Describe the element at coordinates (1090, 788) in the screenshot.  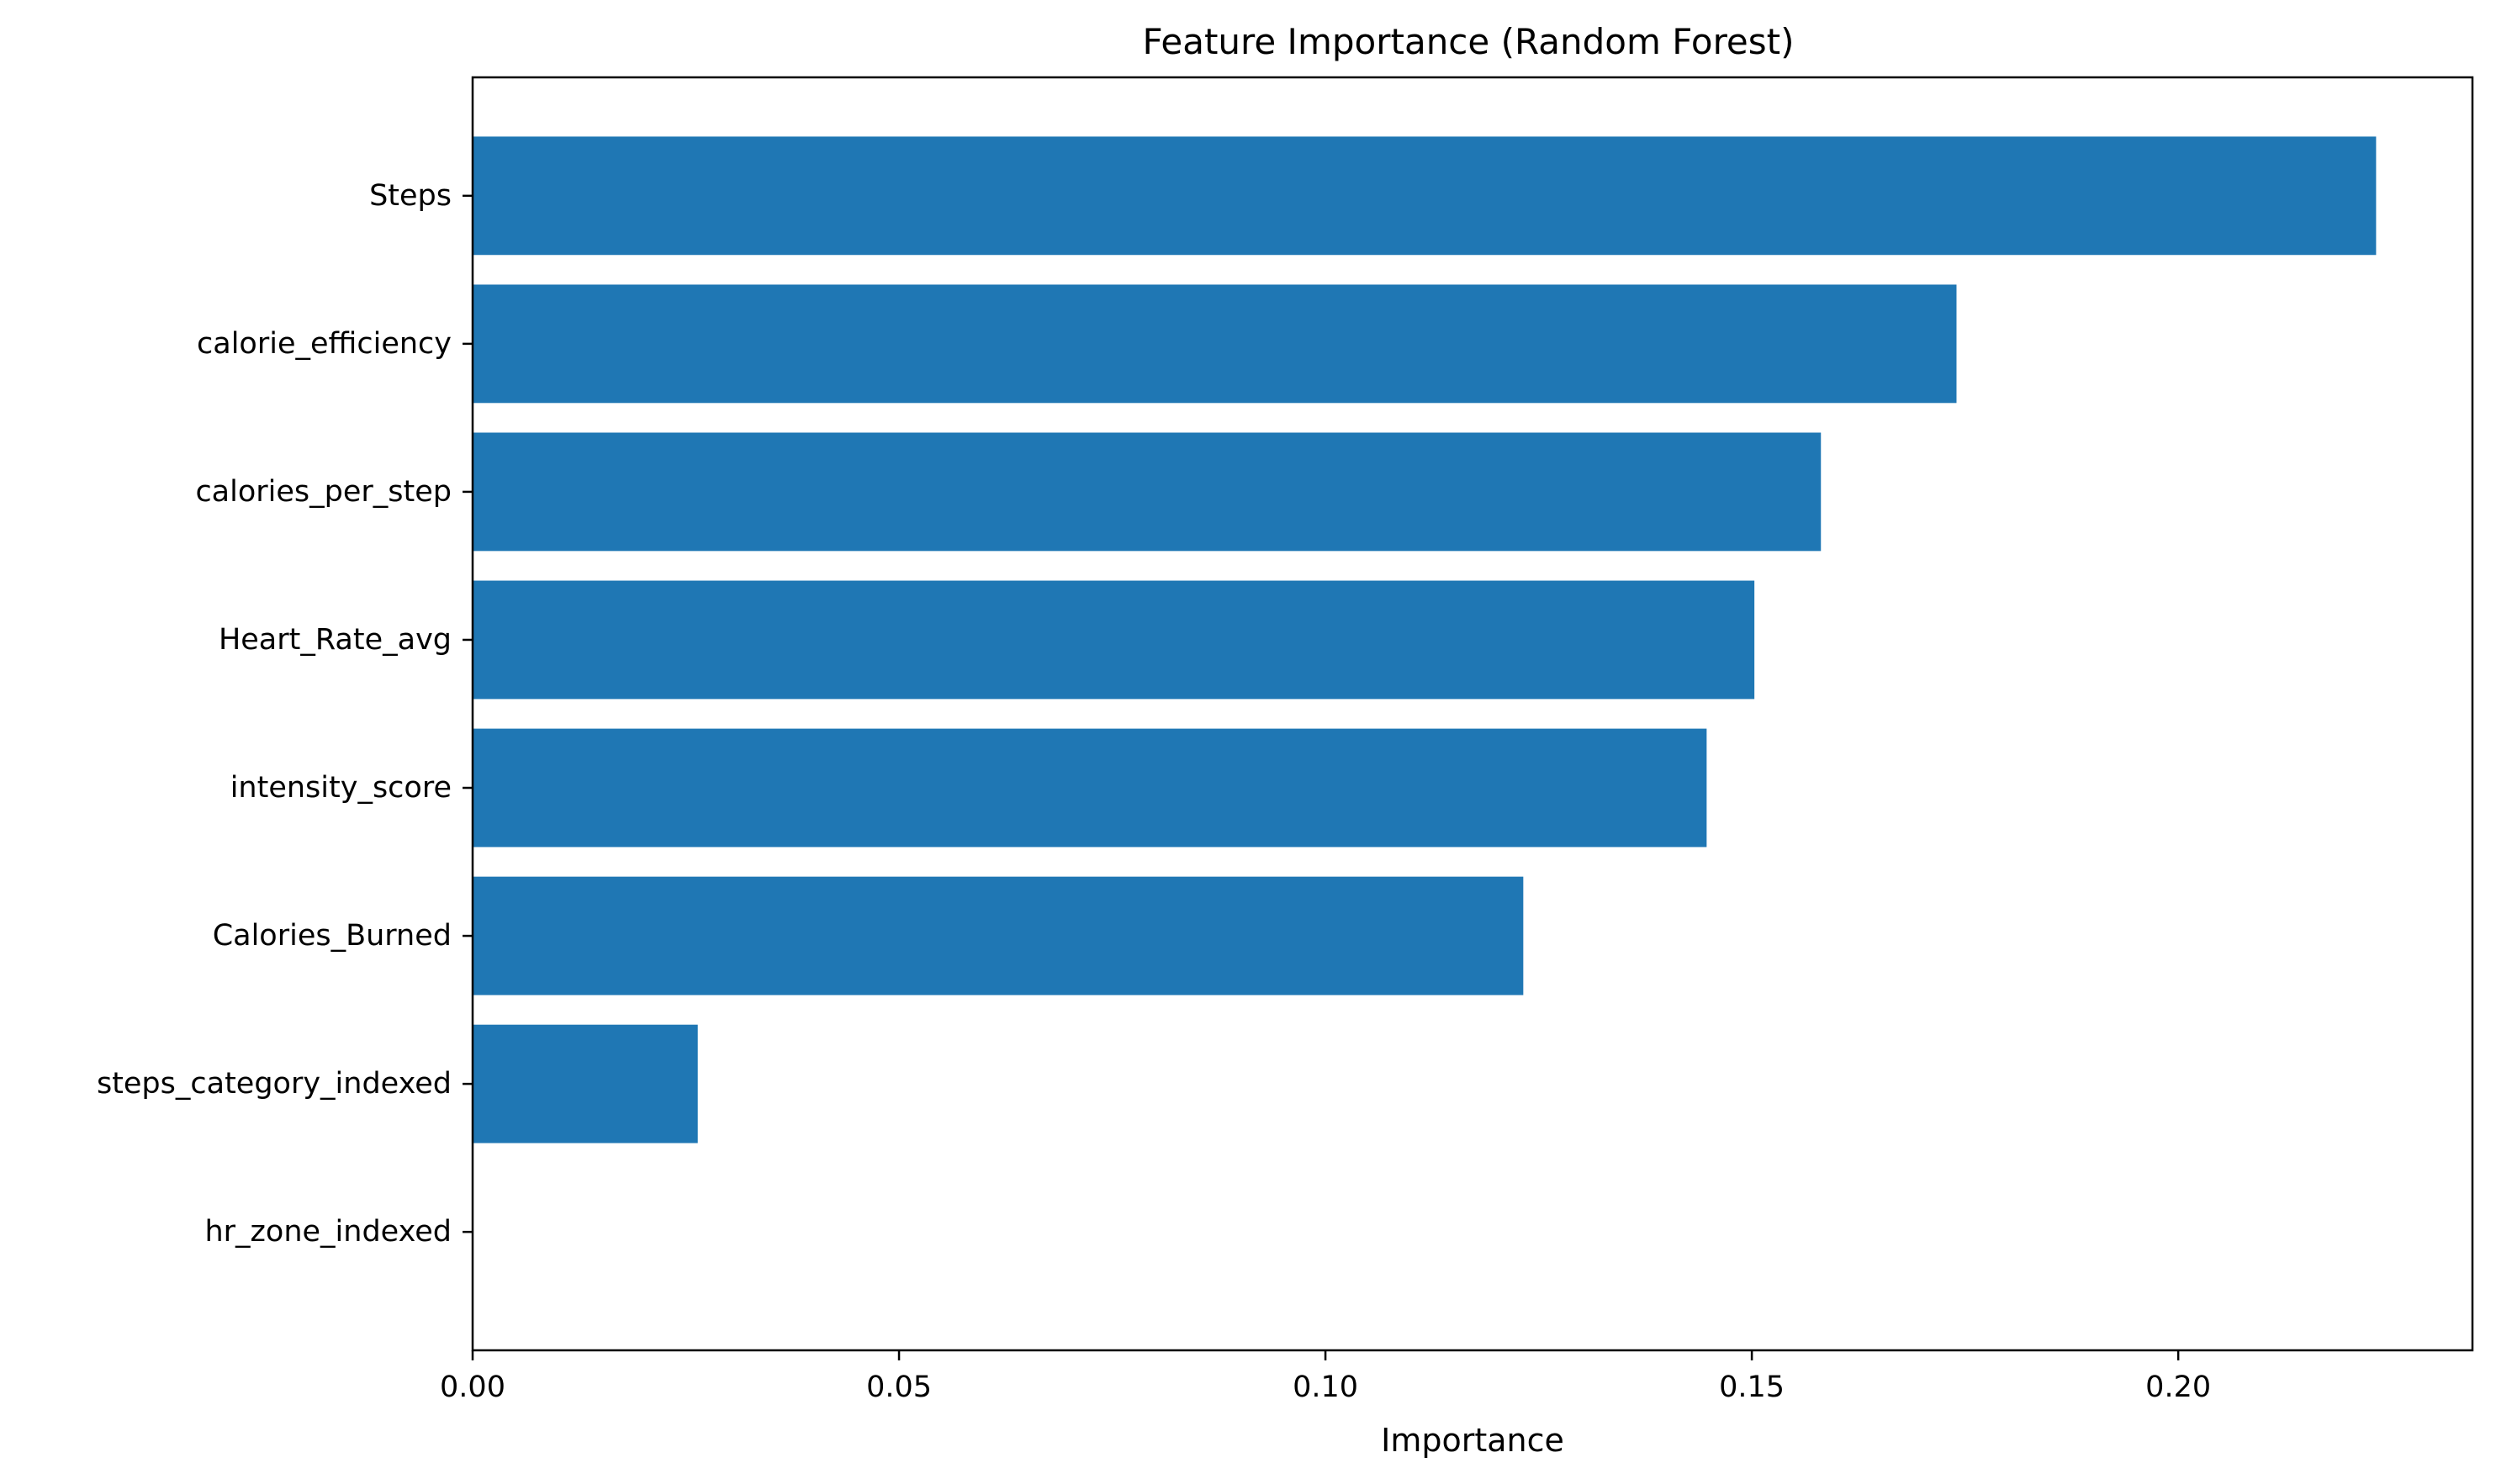
I see `bar-intensity_score` at that location.